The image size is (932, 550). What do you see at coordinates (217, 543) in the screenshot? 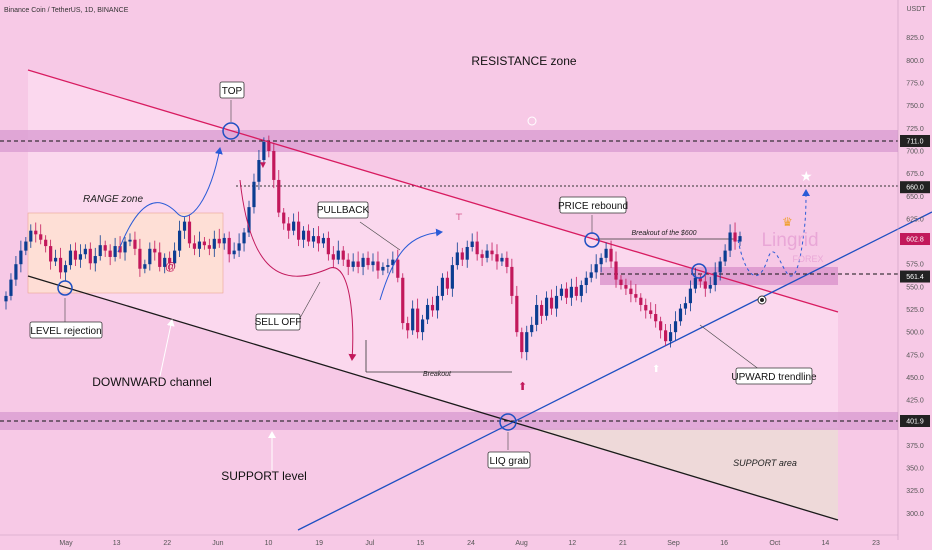
I see `x-tick-label: Jun` at bounding box center [217, 543].